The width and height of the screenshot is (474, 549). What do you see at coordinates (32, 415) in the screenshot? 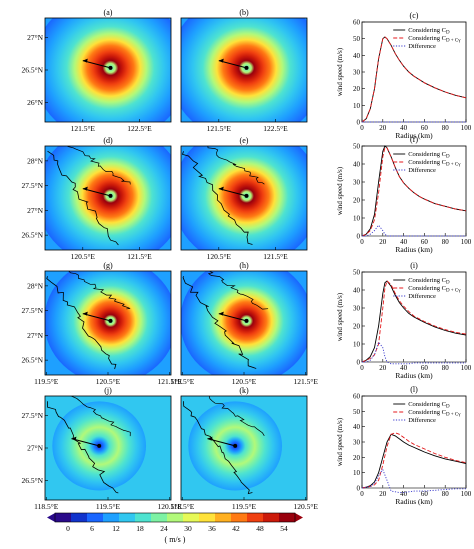
I see `y-tick-label: 27.5°N` at bounding box center [32, 415].